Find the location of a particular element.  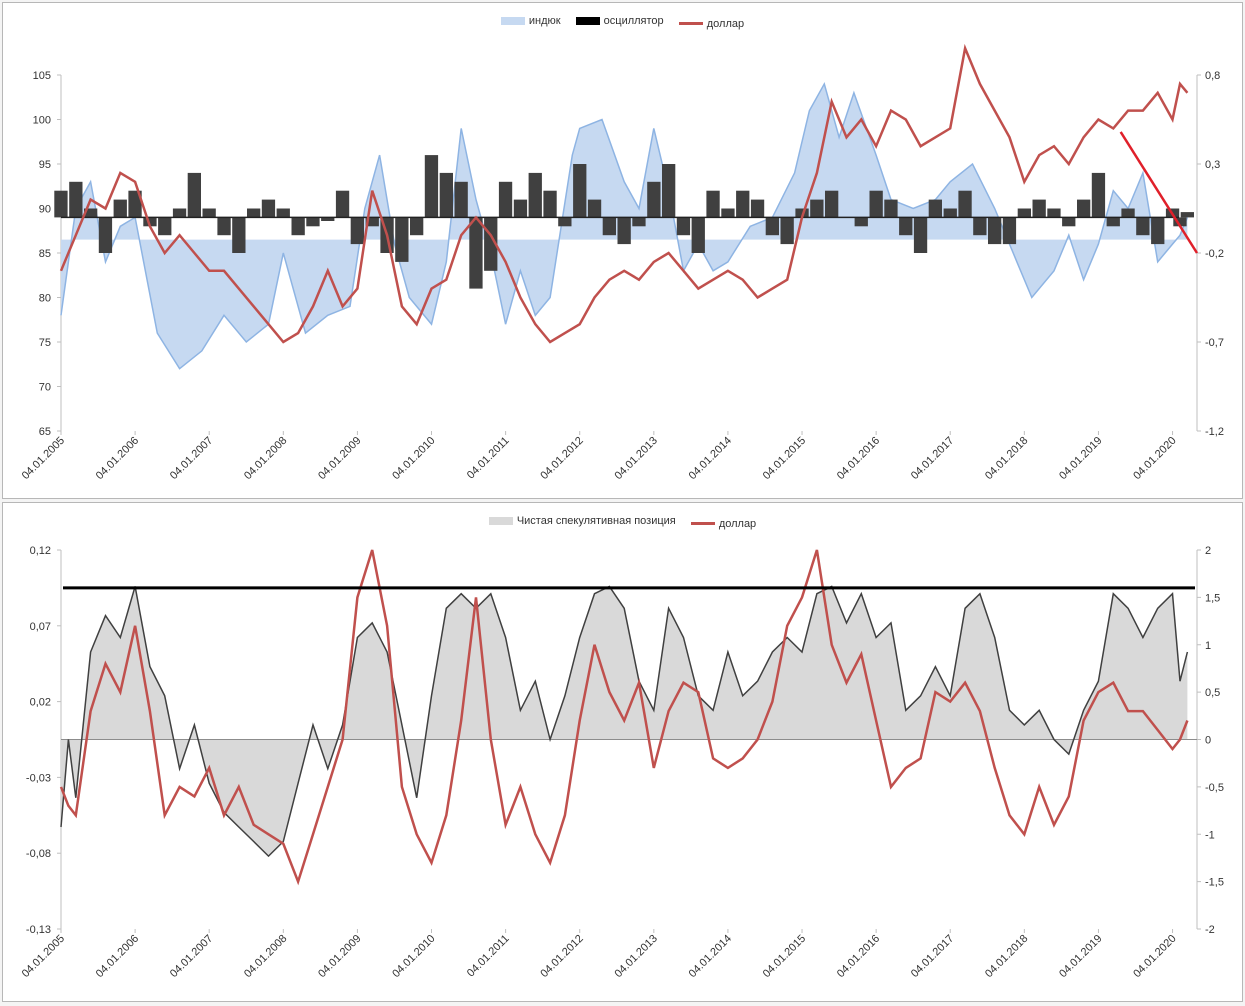

bottom-chart-legend: Чистая спекулятивная позиция доллар is located at coordinates (622, 522).